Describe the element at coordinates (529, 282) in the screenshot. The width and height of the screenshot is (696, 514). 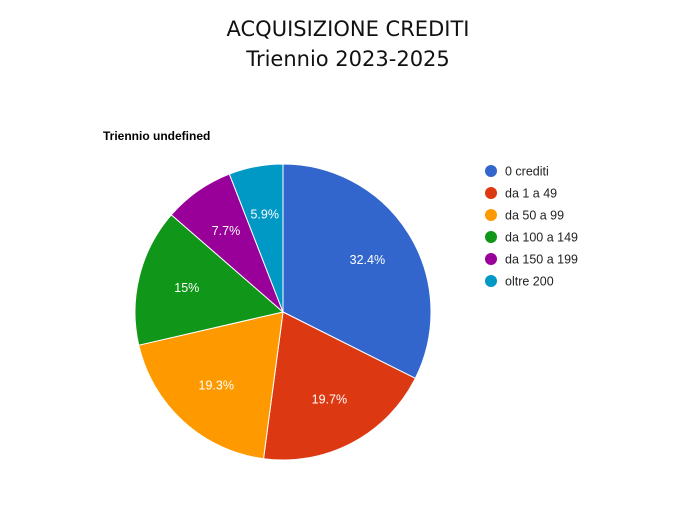
I see `legend-label: oltre 200` at that location.